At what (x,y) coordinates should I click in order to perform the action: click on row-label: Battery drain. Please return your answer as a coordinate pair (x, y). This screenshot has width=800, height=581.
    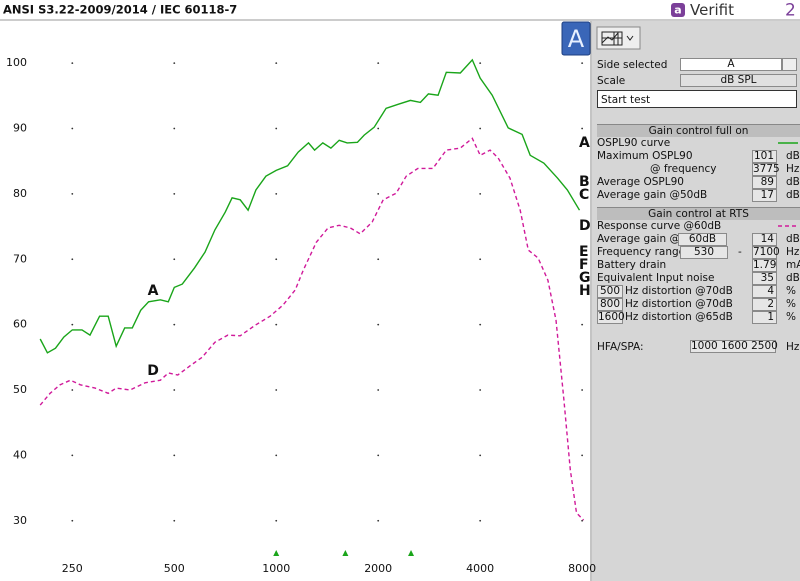
    Looking at the image, I should click on (632, 265).